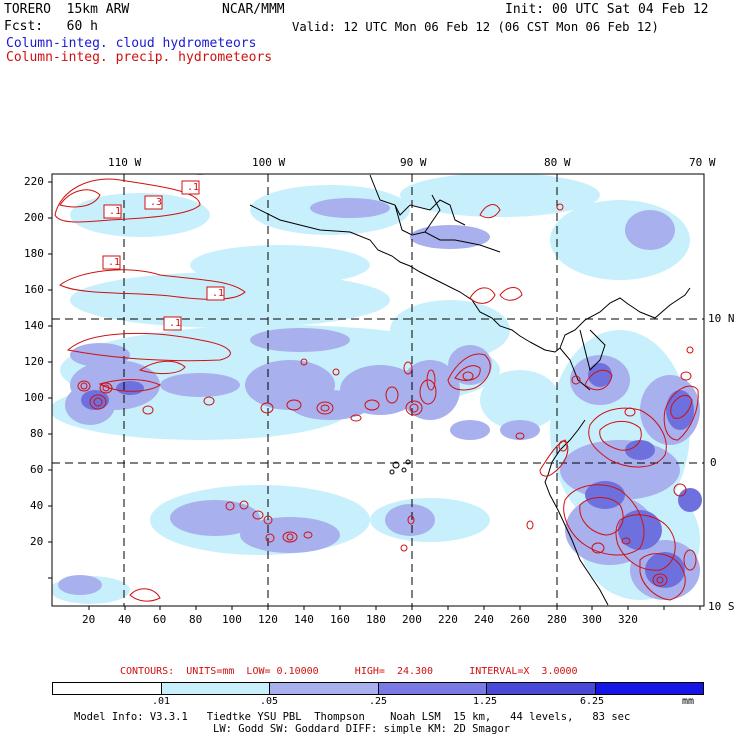 The image size is (740, 740). Describe the element at coordinates (721, 606) in the screenshot. I see `lat-label: 10 S` at that location.